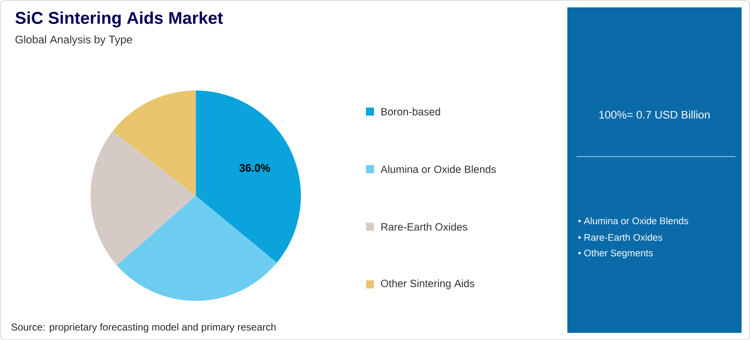 Image resolution: width=750 pixels, height=340 pixels. What do you see at coordinates (654, 114) in the screenshot?
I see `text: 100%= 0.7 USD Billion` at bounding box center [654, 114].